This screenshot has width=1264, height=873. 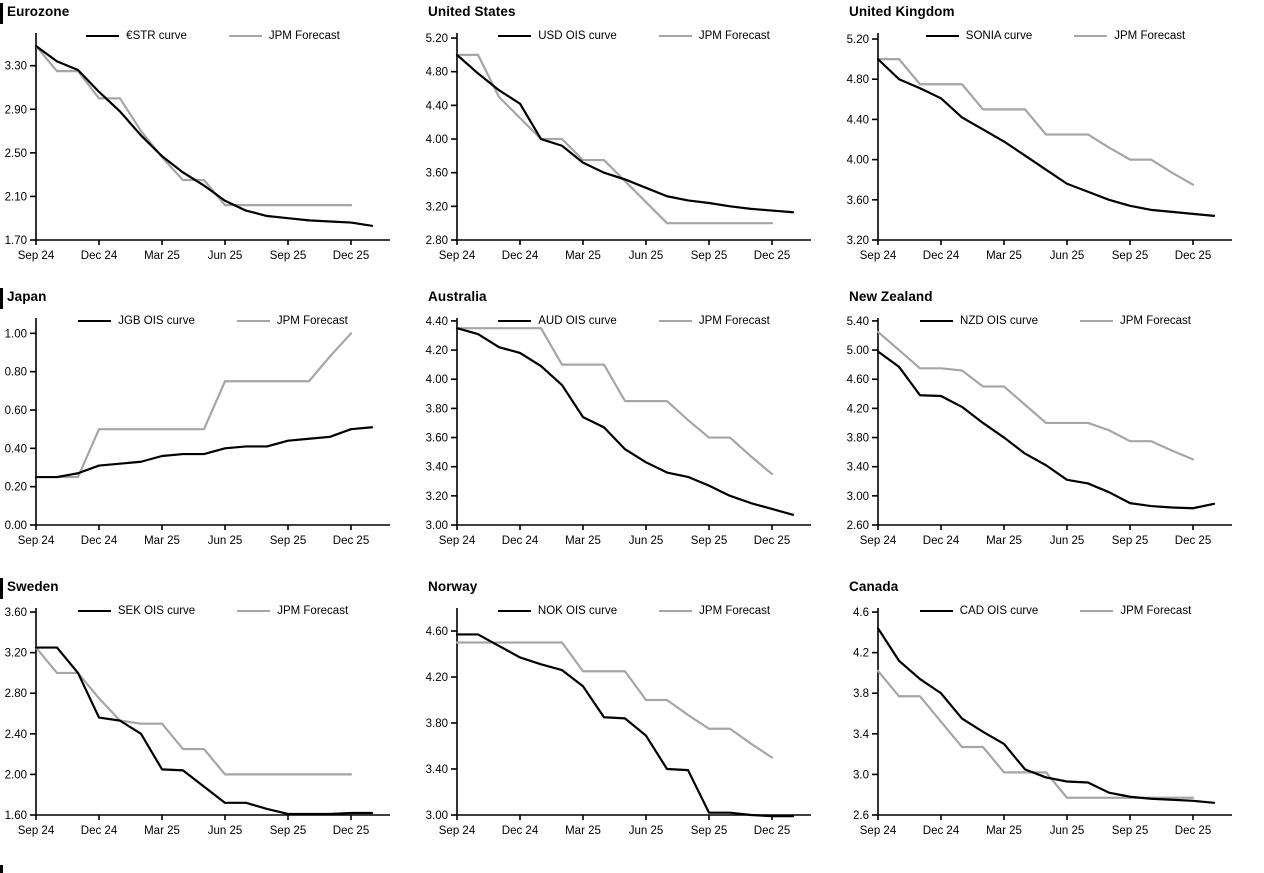 I want to click on y-tick-label: 5.20, so click(x=858, y=40).